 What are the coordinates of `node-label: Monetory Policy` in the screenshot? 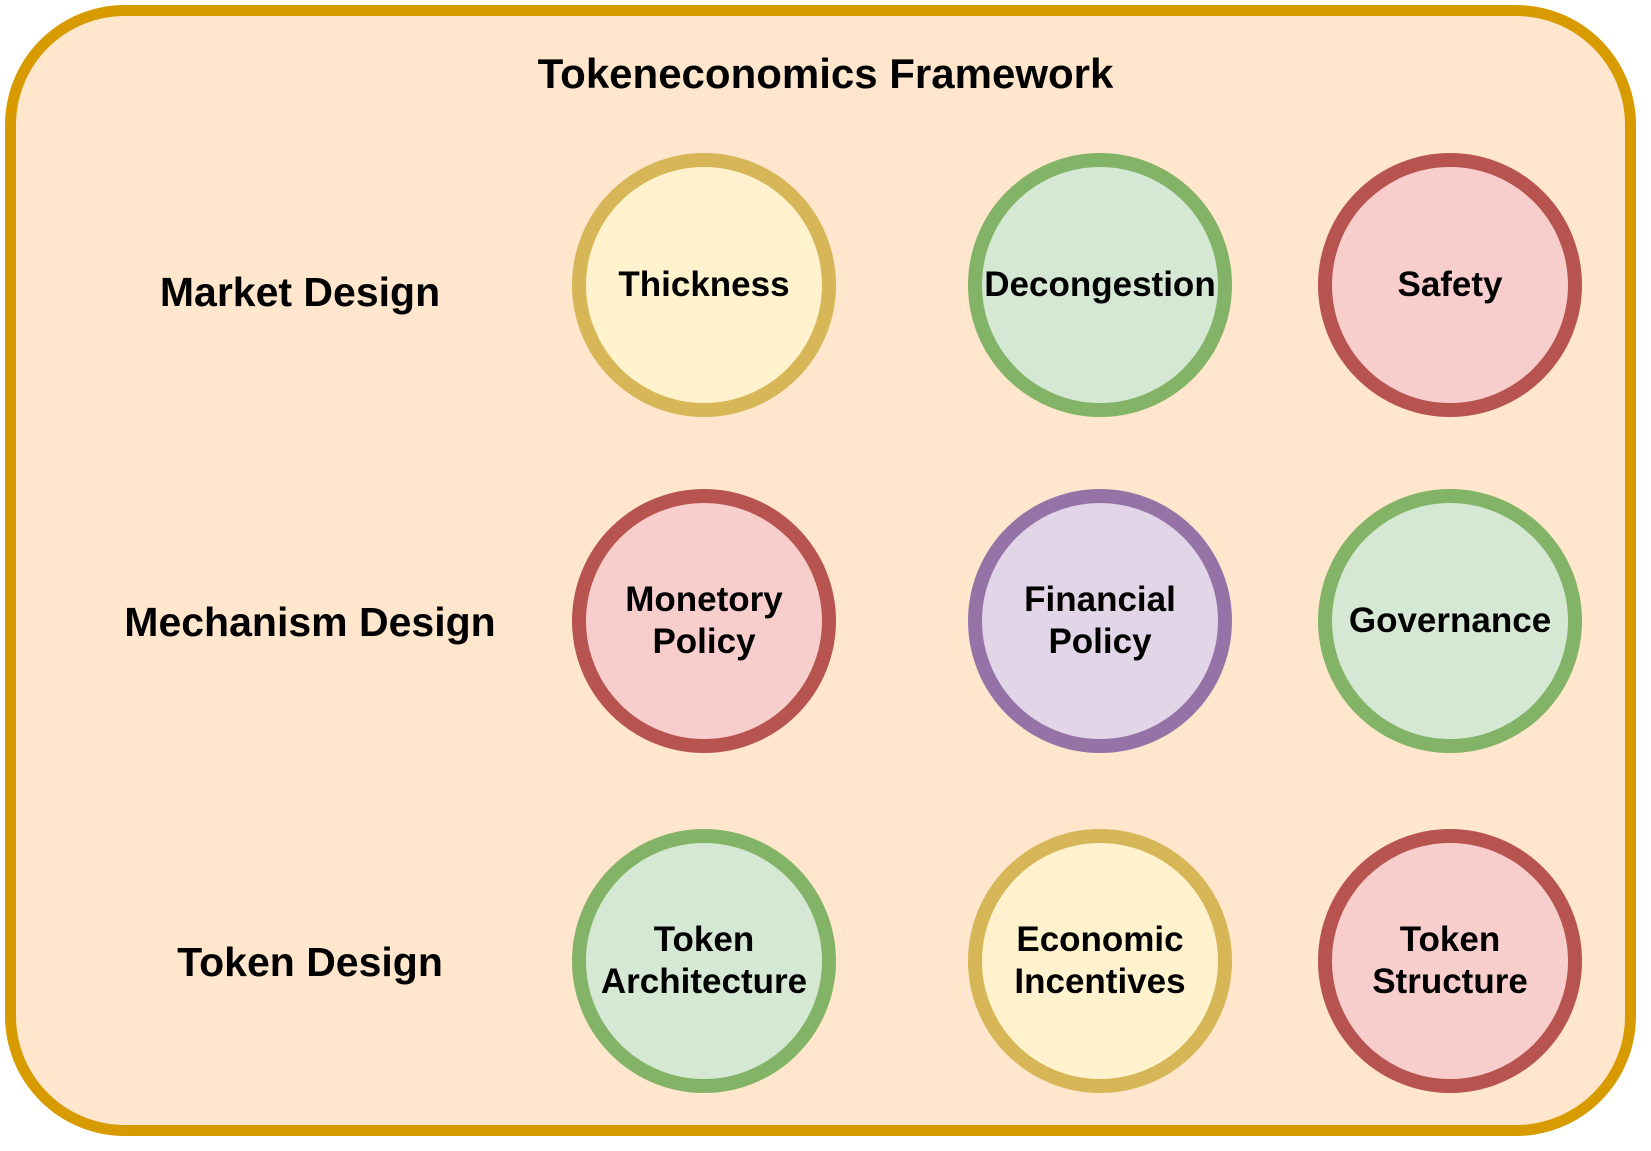 It's located at (704, 620).